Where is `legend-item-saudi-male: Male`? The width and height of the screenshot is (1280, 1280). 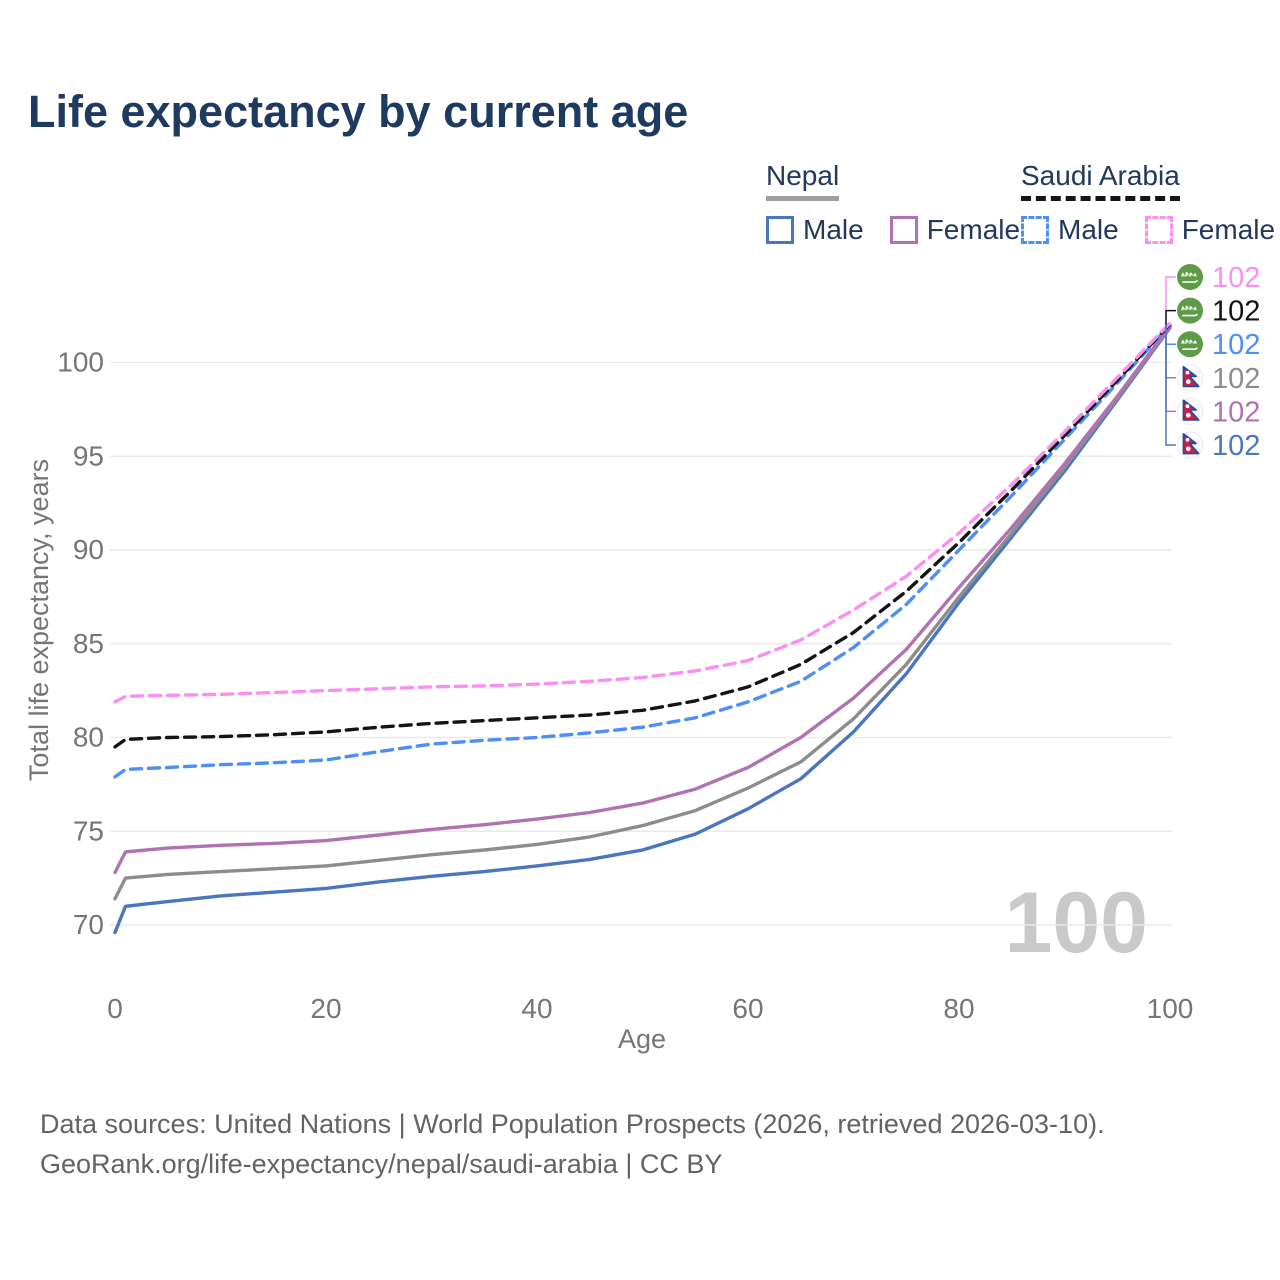
legend-item-saudi-male: Male is located at coordinates (1070, 230).